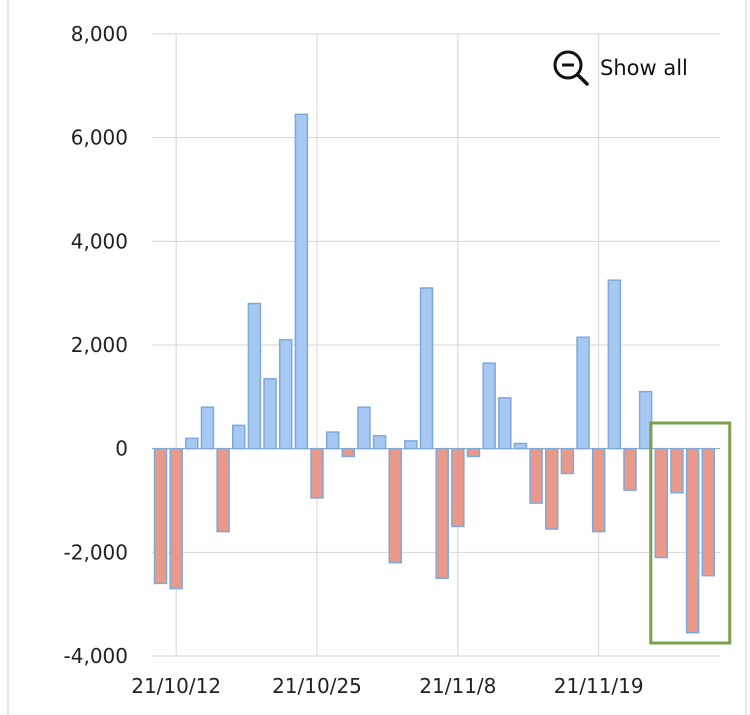 This screenshot has width=750, height=715. Describe the element at coordinates (599, 686) in the screenshot. I see `x-tick-label: 21/11/19` at that location.